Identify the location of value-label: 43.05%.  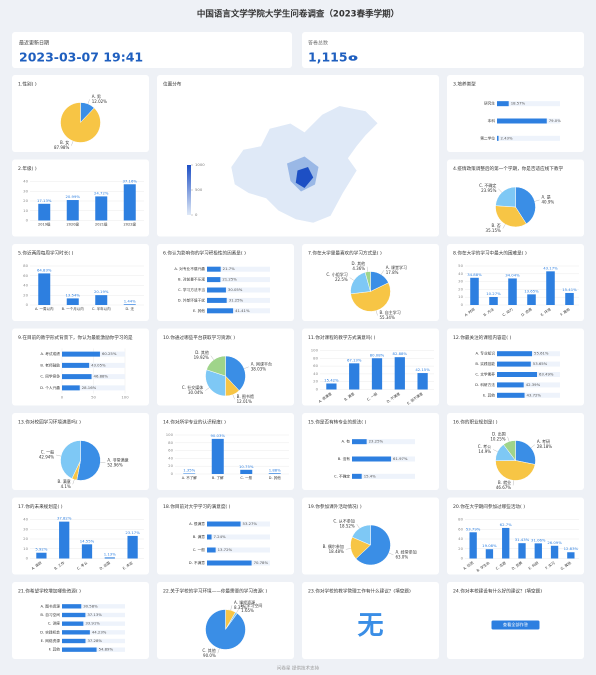
(98, 364).